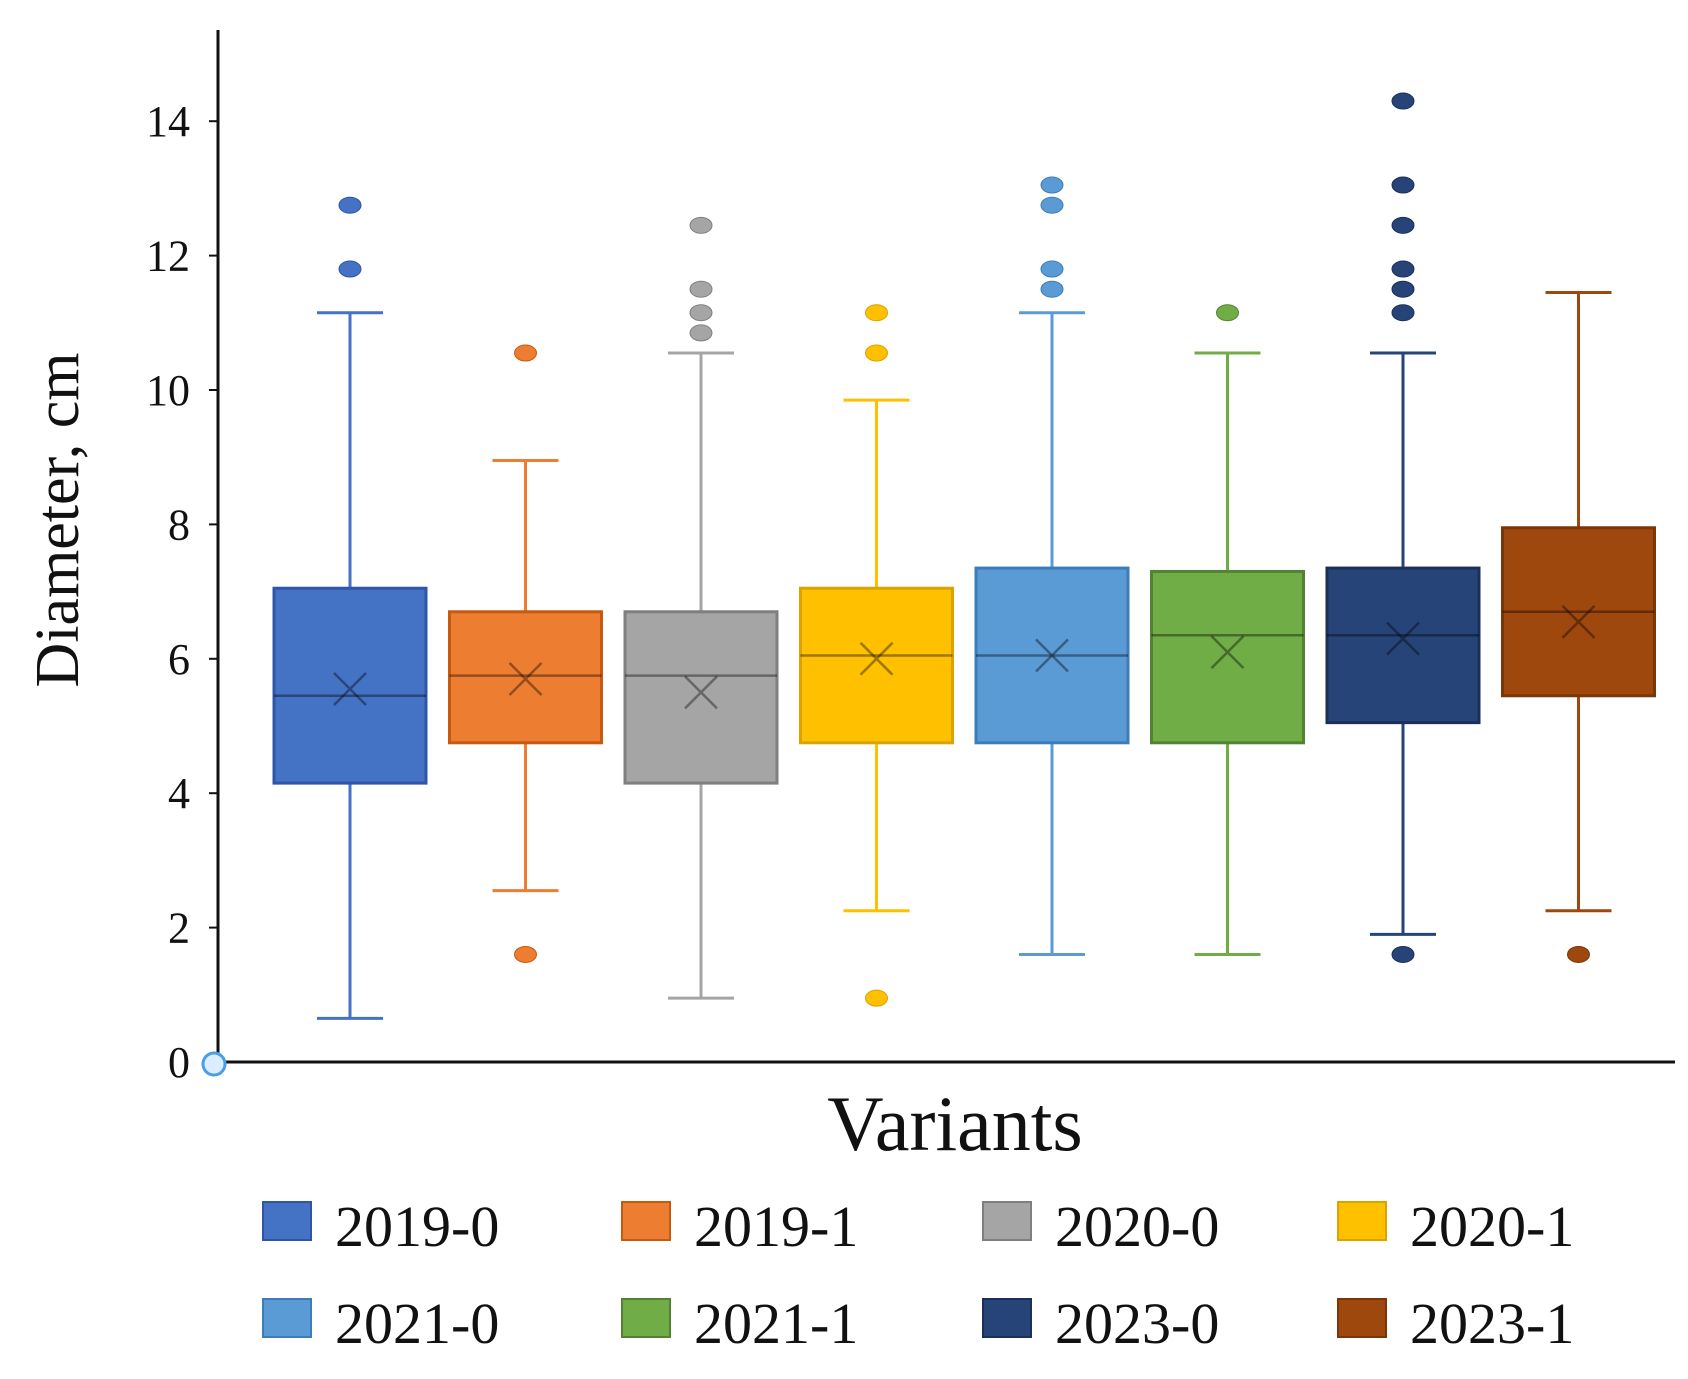  What do you see at coordinates (417, 1226) in the screenshot?
I see `legend-label: 2019-0` at bounding box center [417, 1226].